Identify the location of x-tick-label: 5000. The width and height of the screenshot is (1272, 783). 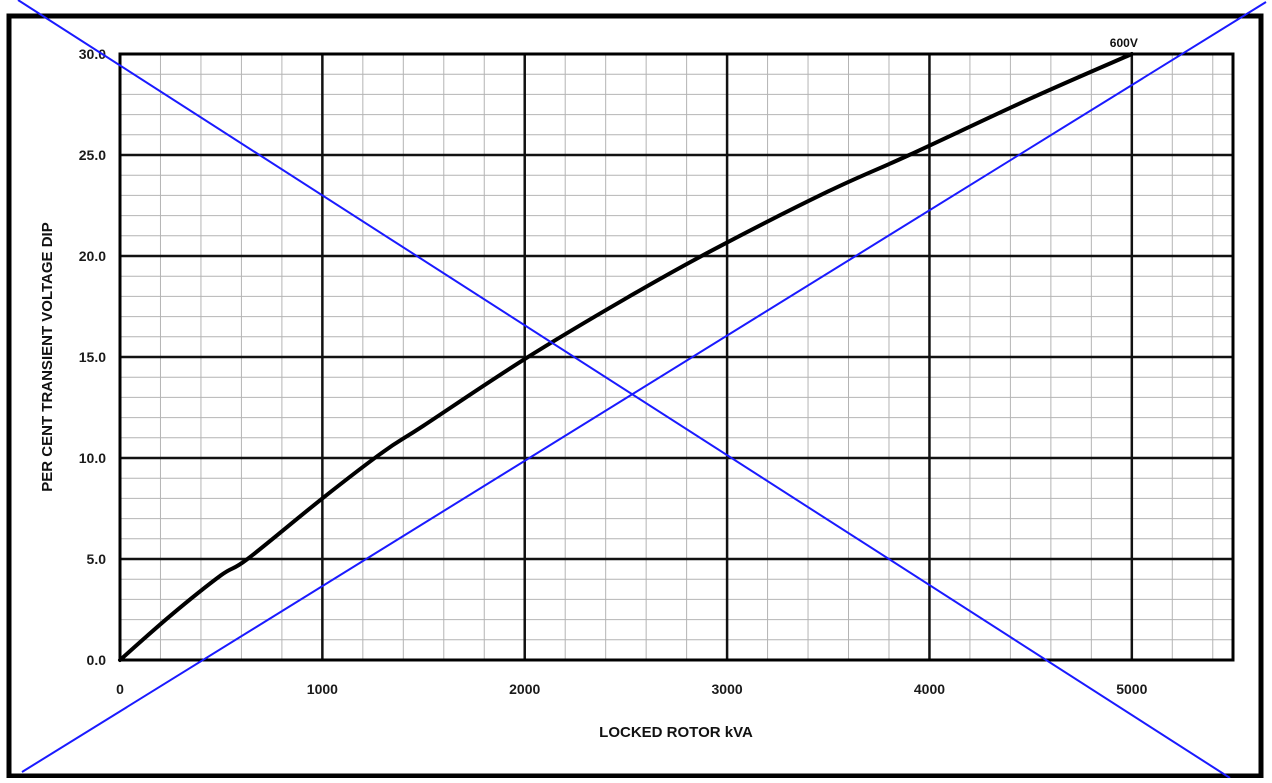
(1131, 689).